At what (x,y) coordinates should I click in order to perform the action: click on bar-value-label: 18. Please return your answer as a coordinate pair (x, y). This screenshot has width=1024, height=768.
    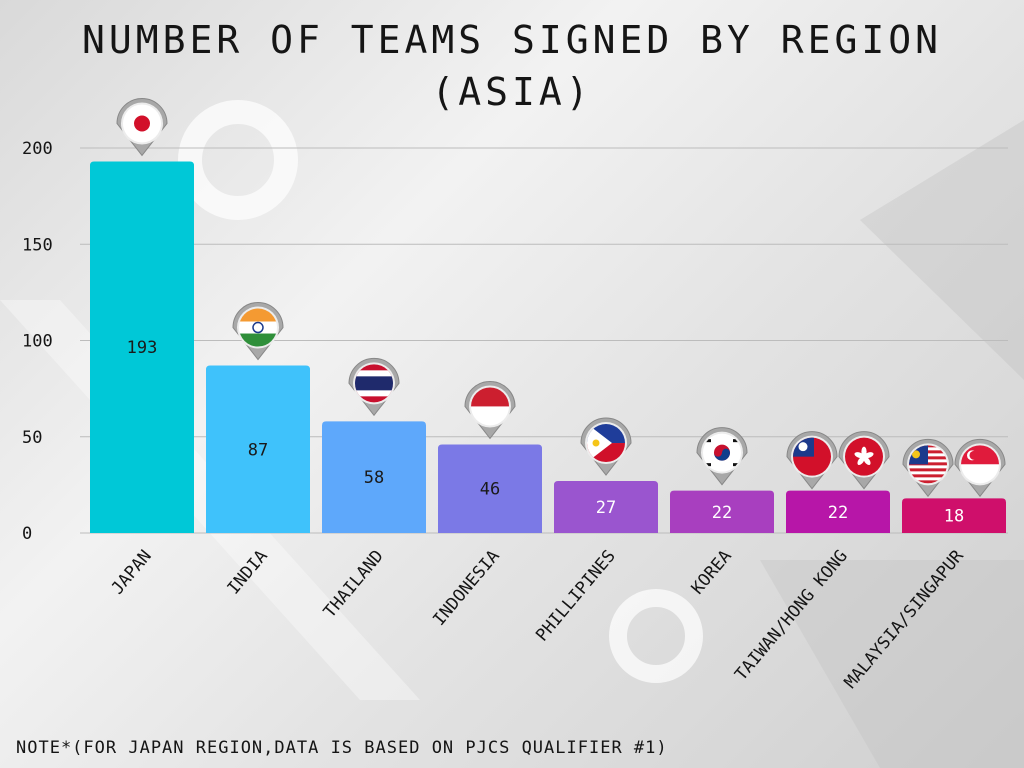
    Looking at the image, I should click on (954, 517).